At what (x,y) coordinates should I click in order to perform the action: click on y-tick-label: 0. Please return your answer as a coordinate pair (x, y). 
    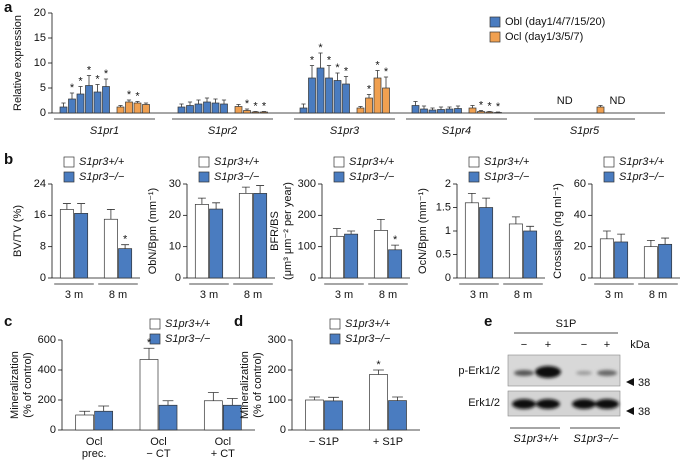
    Looking at the image, I should click on (283, 430).